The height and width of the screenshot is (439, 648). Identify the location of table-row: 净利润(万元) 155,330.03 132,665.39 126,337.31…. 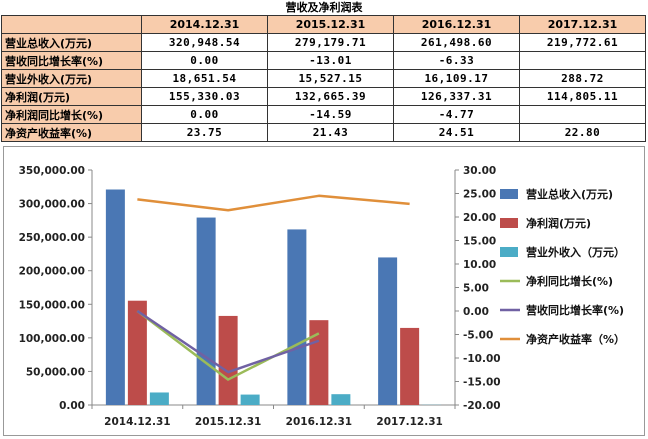
(323, 96).